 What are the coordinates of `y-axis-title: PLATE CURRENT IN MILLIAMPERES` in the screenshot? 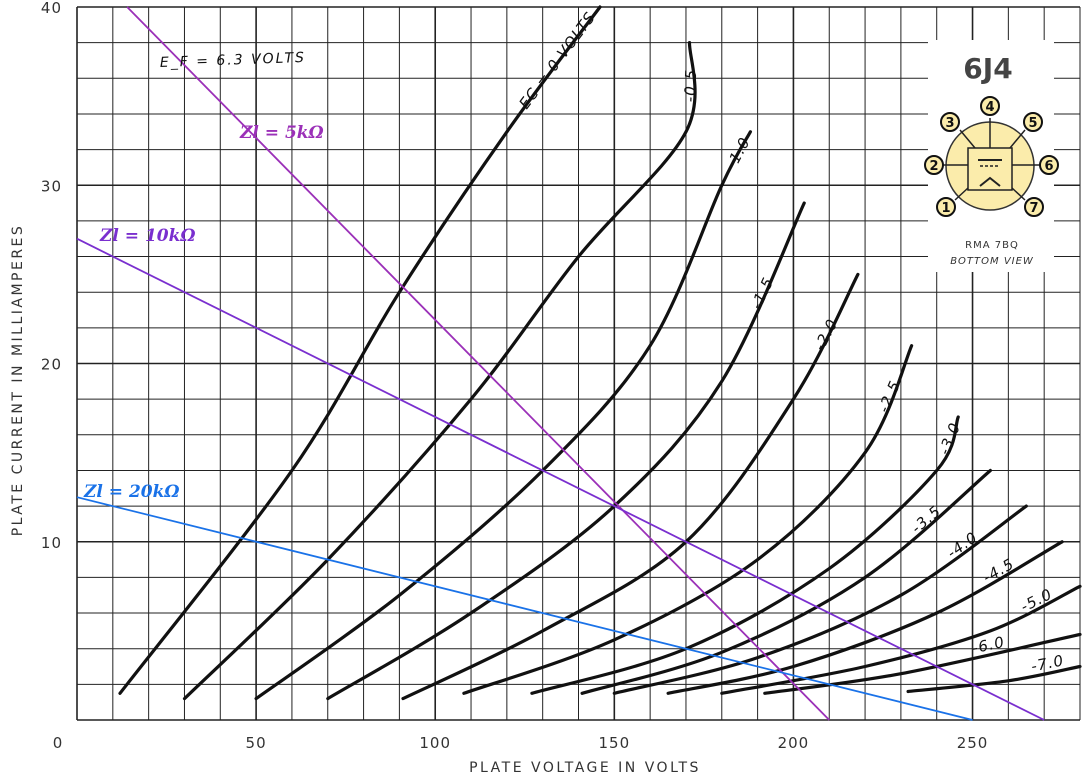 It's located at (18, 380).